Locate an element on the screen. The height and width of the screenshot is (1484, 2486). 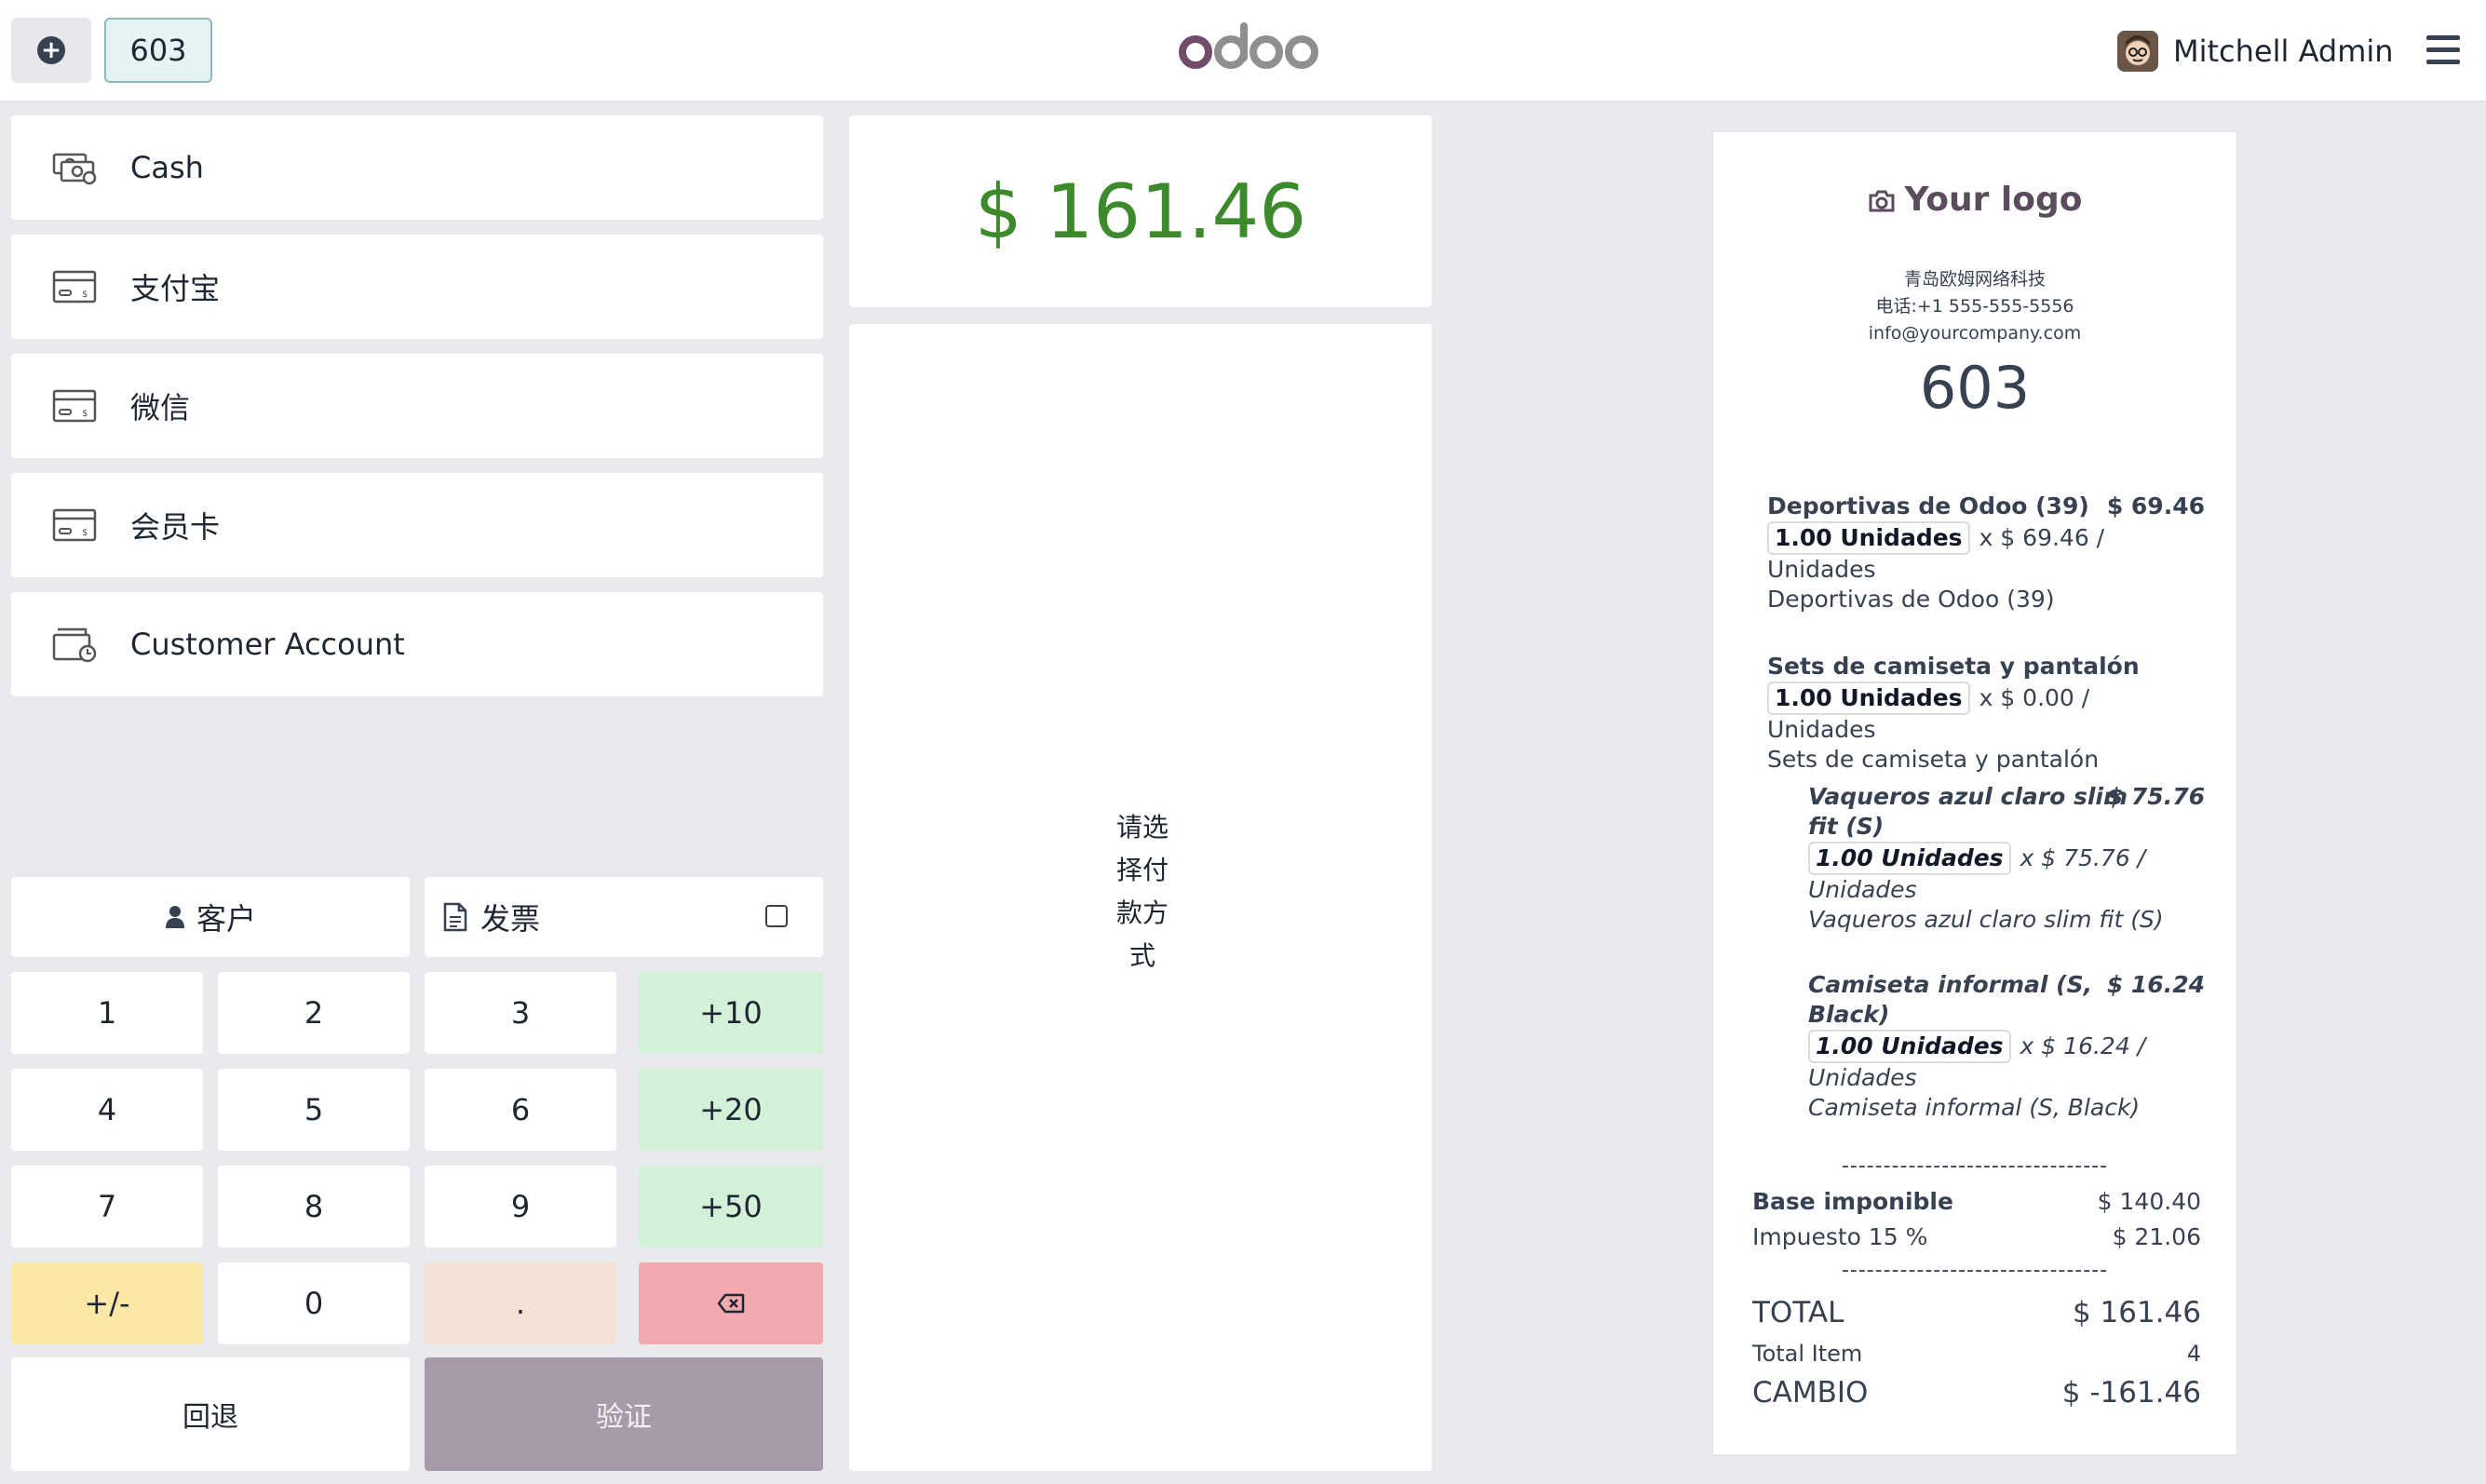
numpad-sign-toggle: +/- is located at coordinates (107, 1303).